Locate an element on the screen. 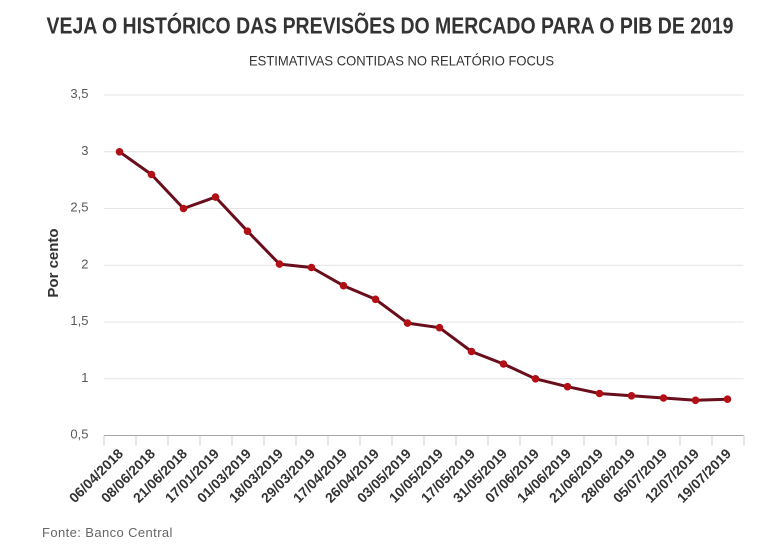  svg-text: 2 is located at coordinates (84, 263).